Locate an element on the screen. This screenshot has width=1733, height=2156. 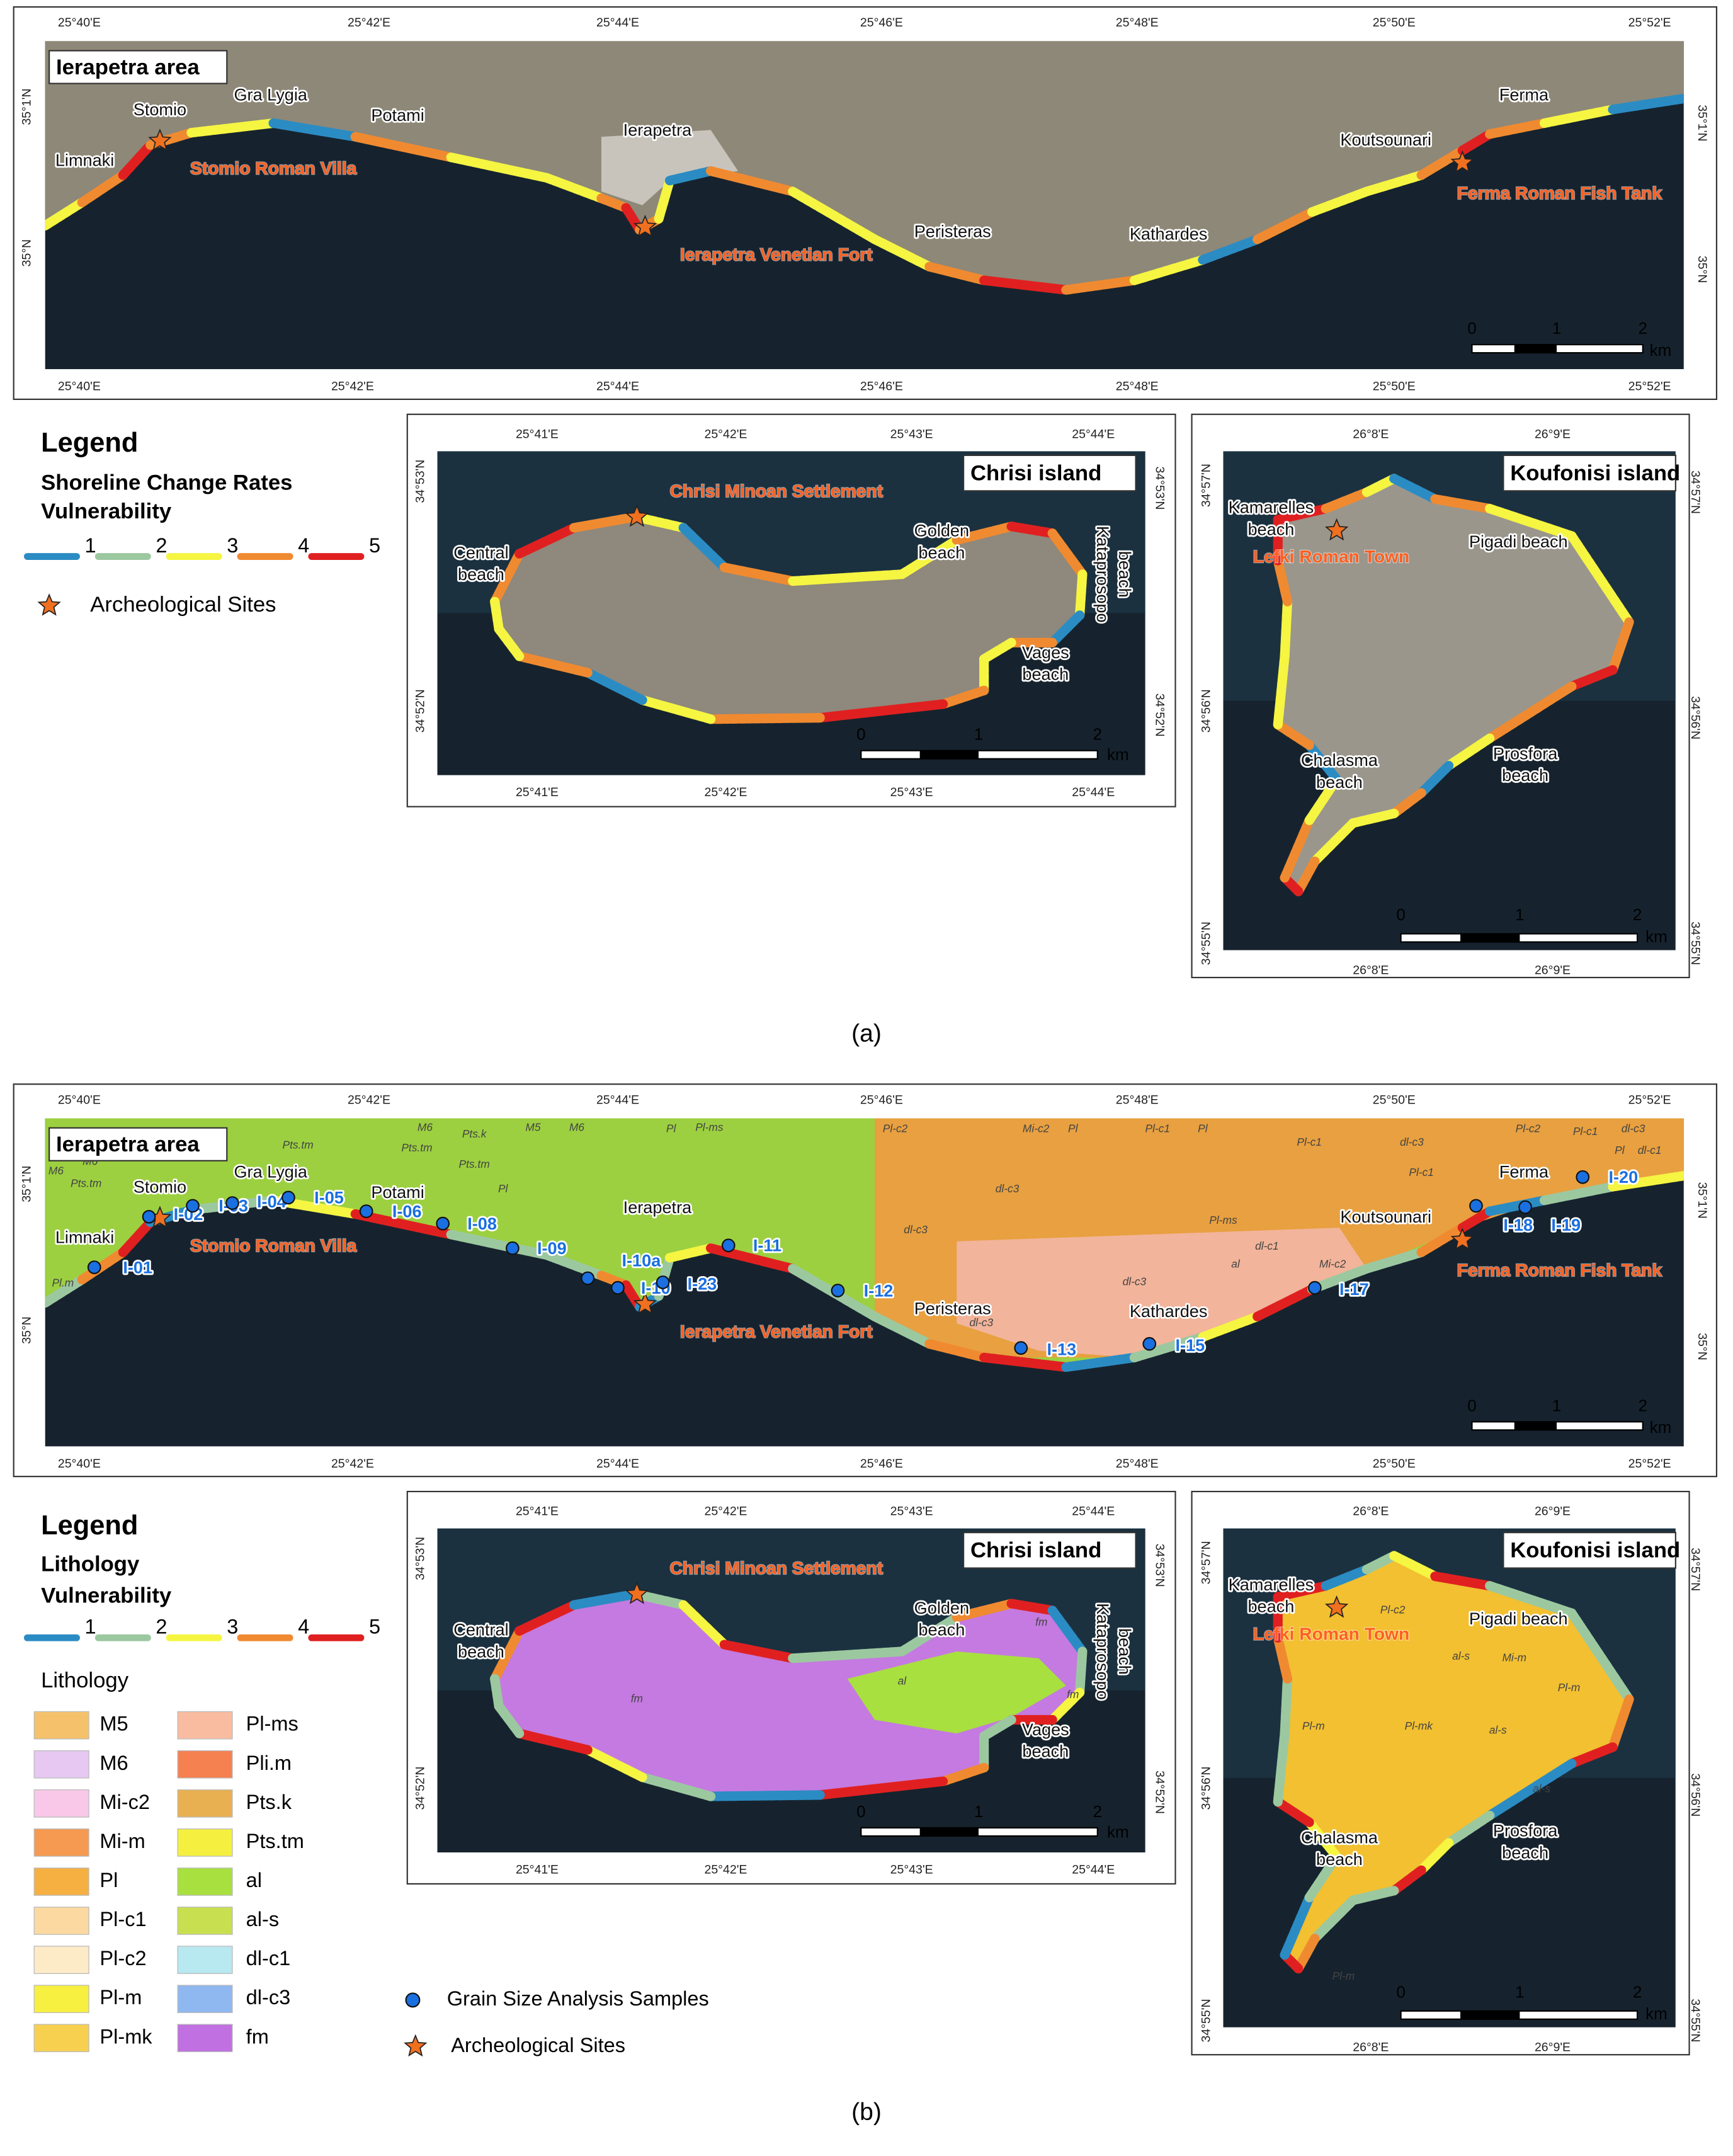
sample-label: I-15 is located at coordinates (1190, 1345).